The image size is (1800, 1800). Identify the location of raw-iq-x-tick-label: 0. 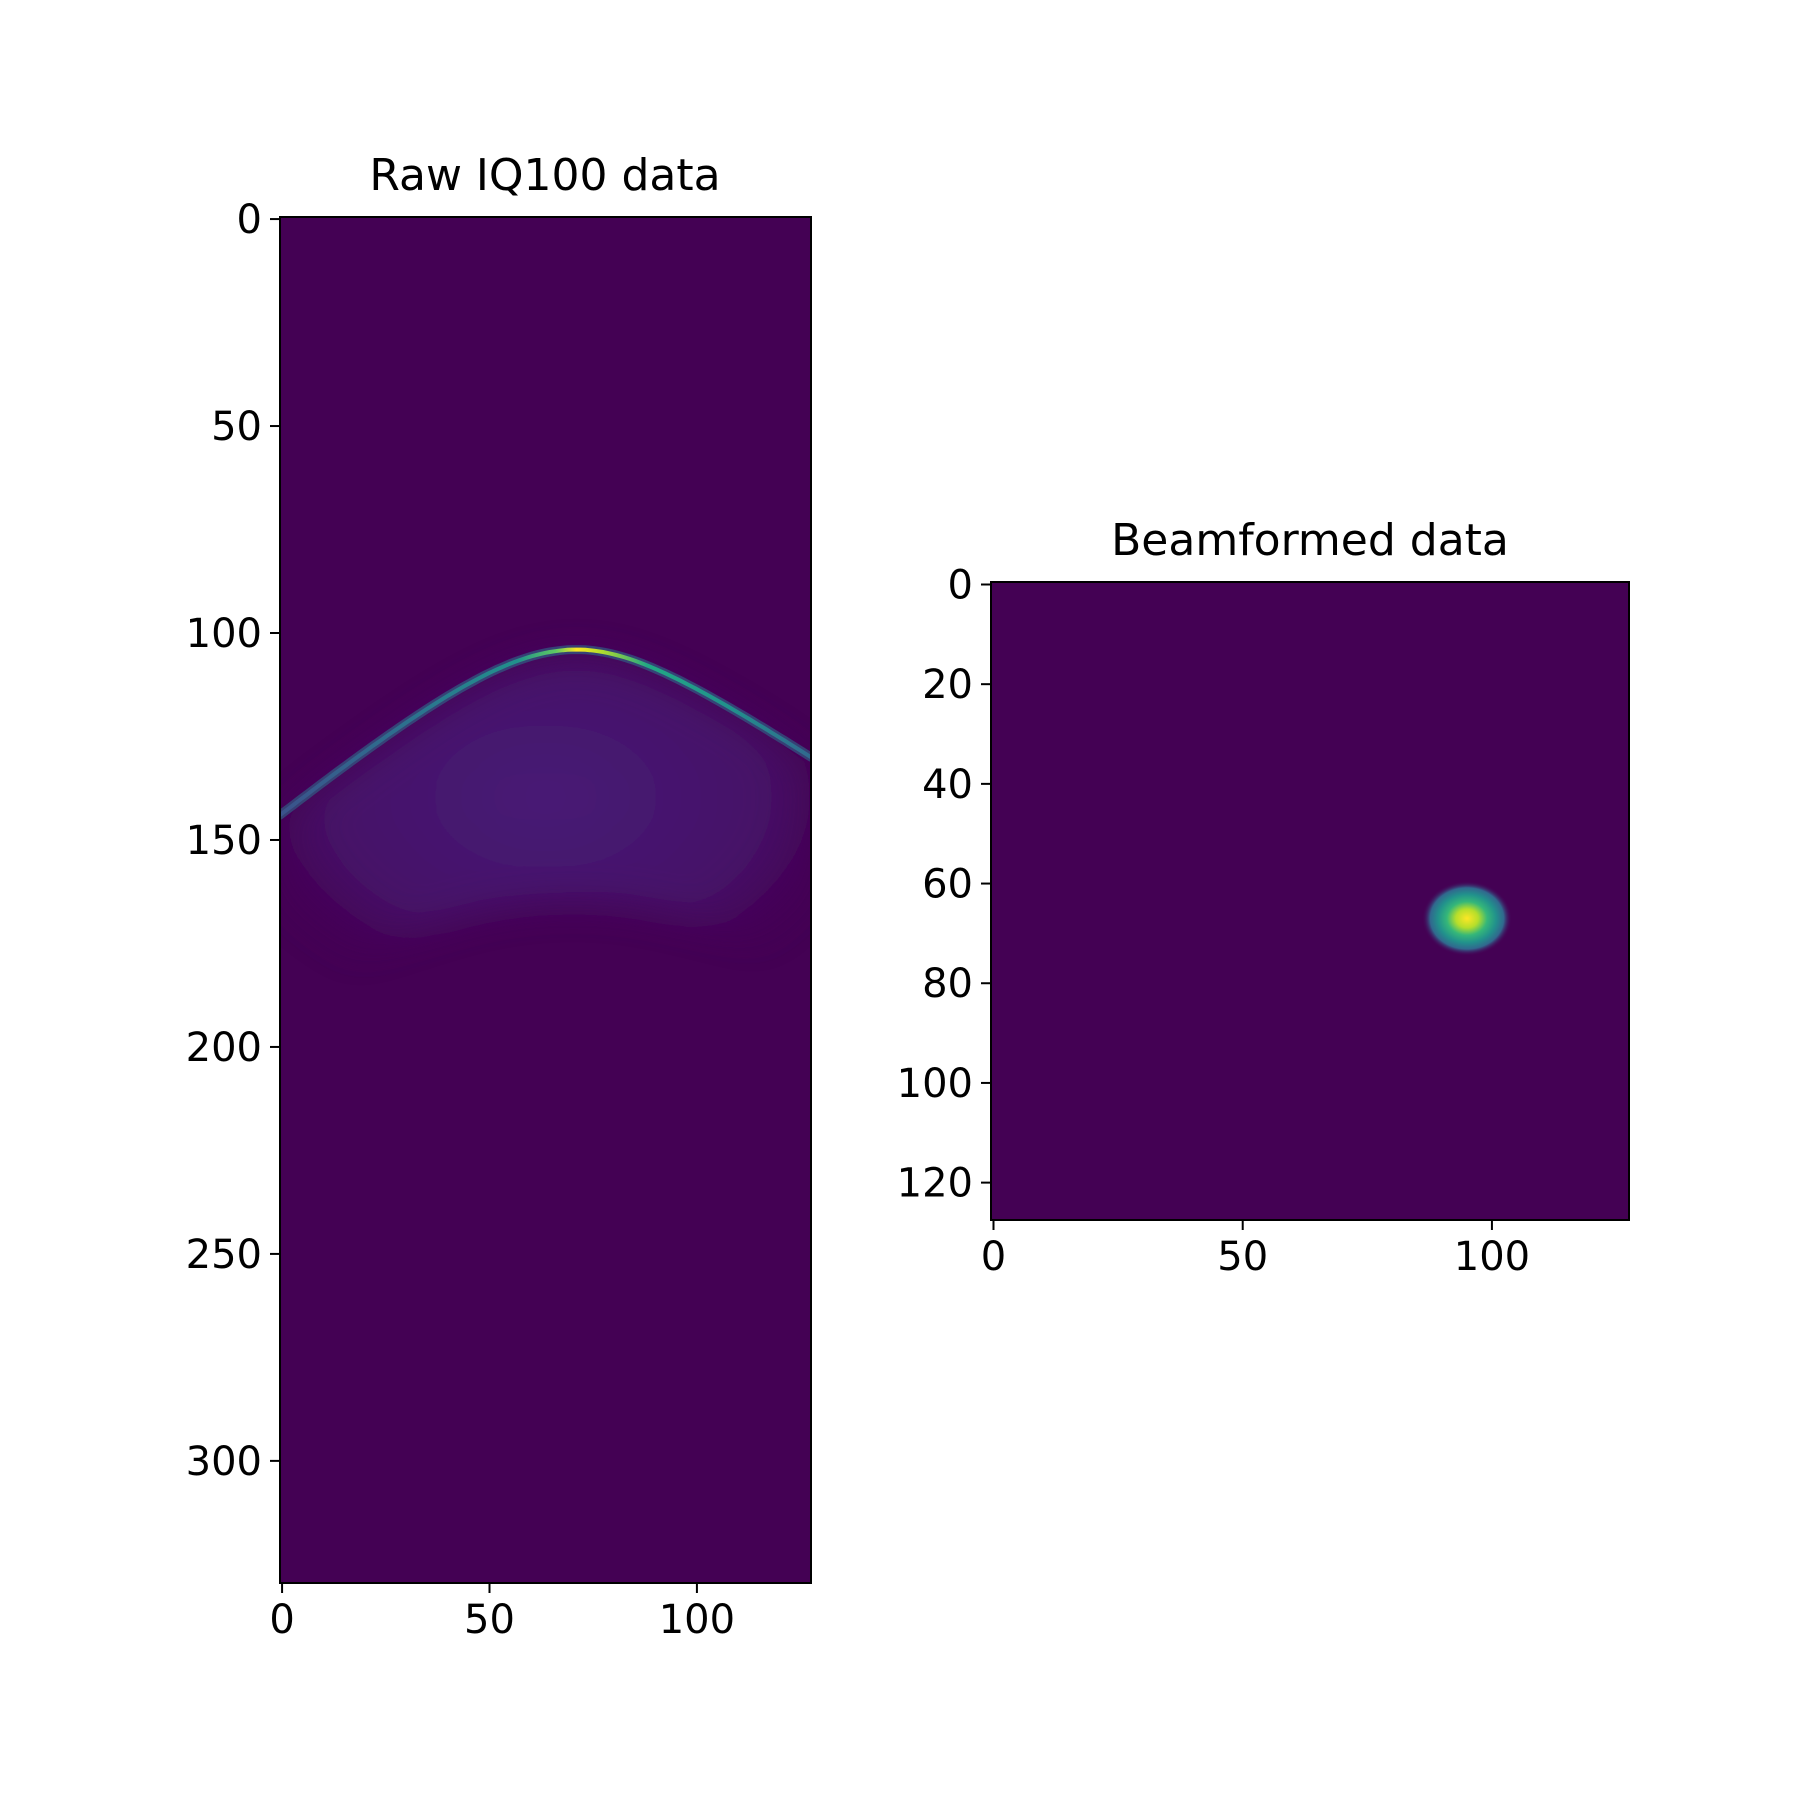
(281, 1620).